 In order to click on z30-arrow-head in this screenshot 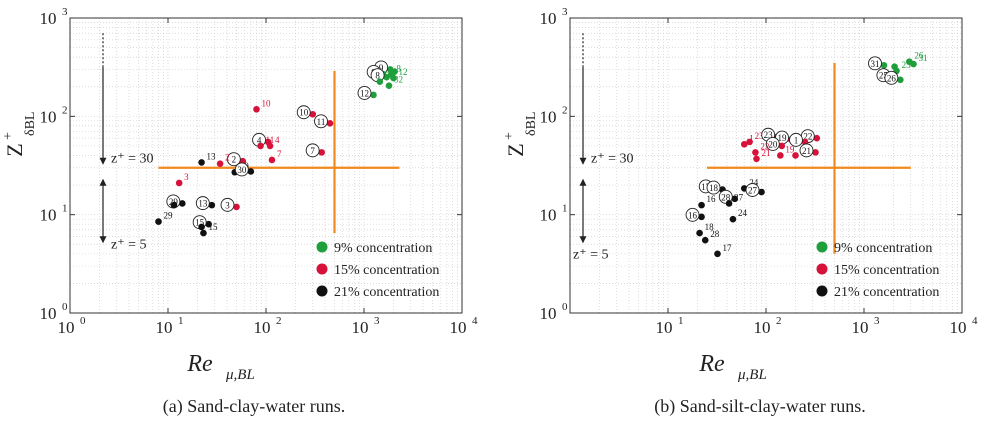, I will do `click(583, 161)`.